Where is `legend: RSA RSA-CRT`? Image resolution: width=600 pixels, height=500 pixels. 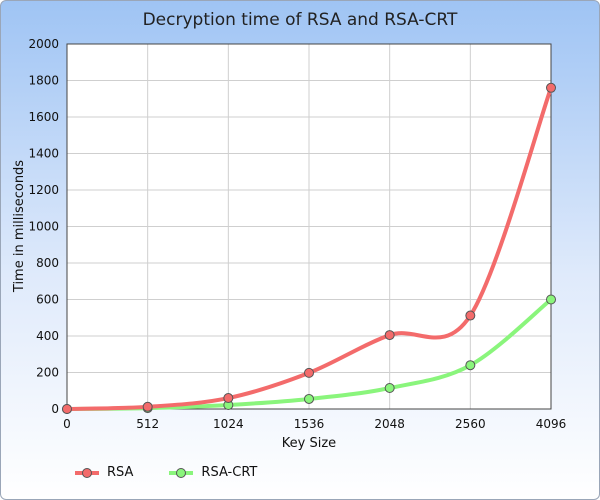 legend: RSA RSA-CRT is located at coordinates (166, 472).